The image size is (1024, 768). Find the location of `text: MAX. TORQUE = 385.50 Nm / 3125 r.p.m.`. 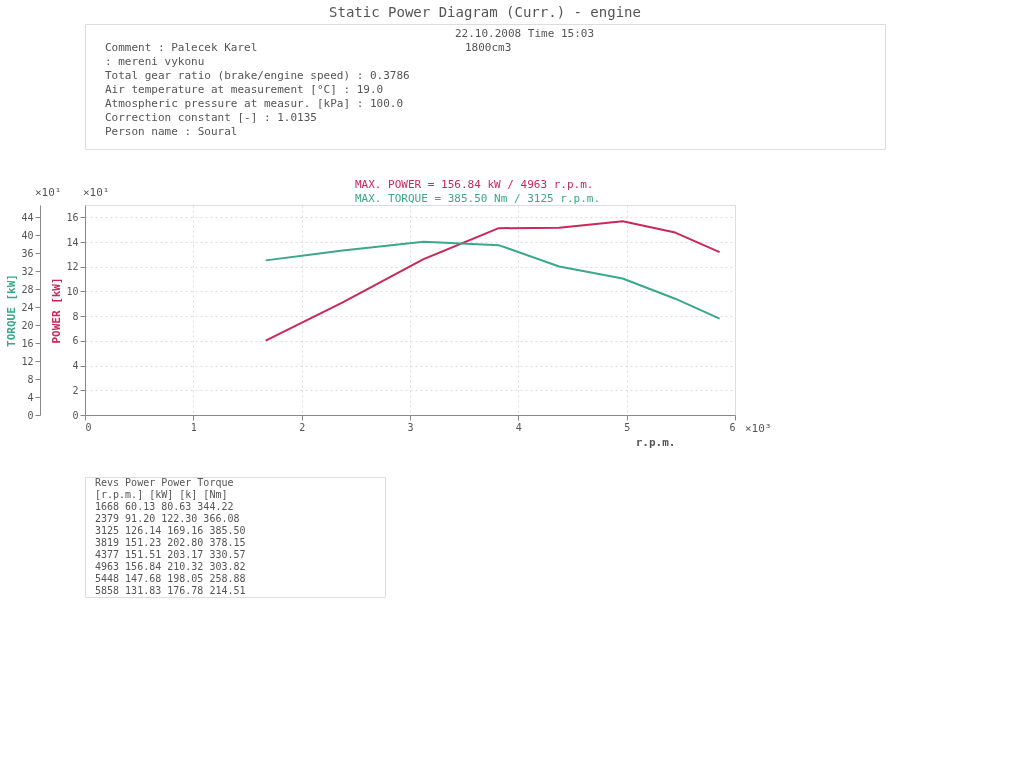

text: MAX. TORQUE = 385.50 Nm / 3125 r.p.m. is located at coordinates (478, 198).